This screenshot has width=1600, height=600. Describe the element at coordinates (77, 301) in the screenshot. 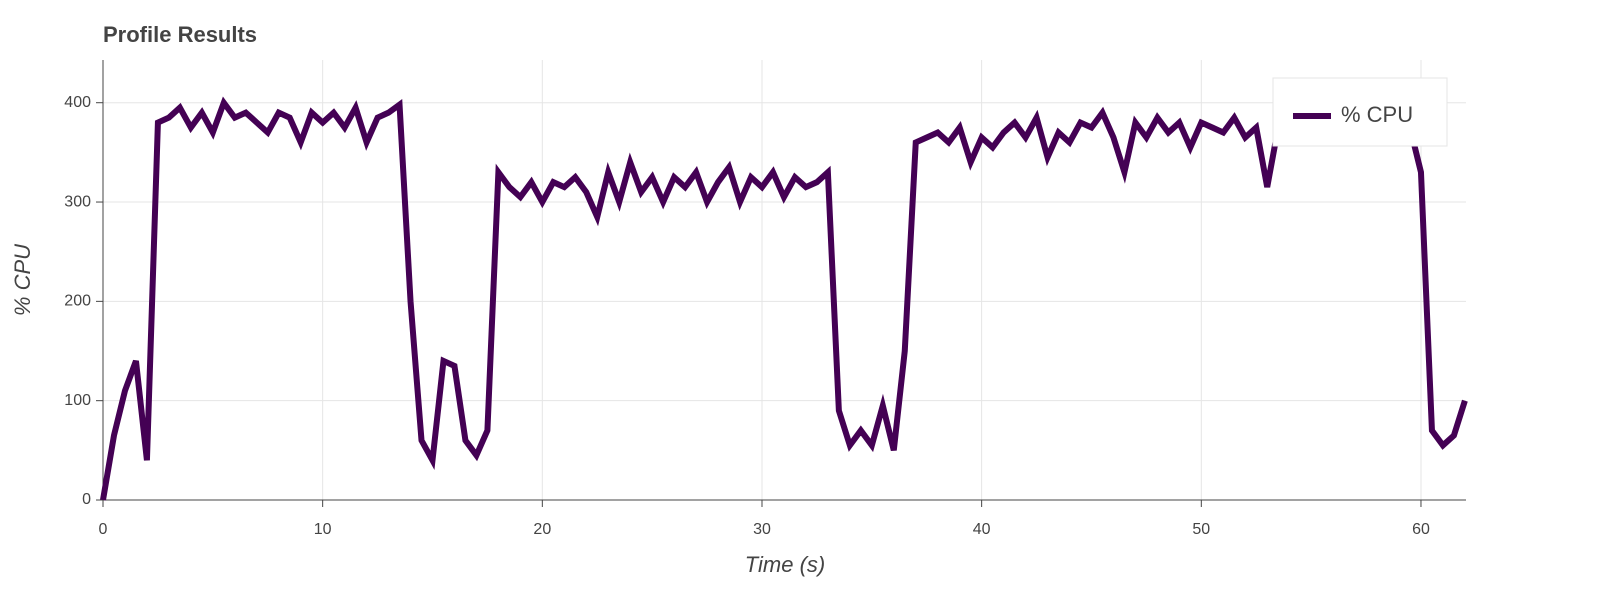

I see `y-tick-label: 200` at that location.